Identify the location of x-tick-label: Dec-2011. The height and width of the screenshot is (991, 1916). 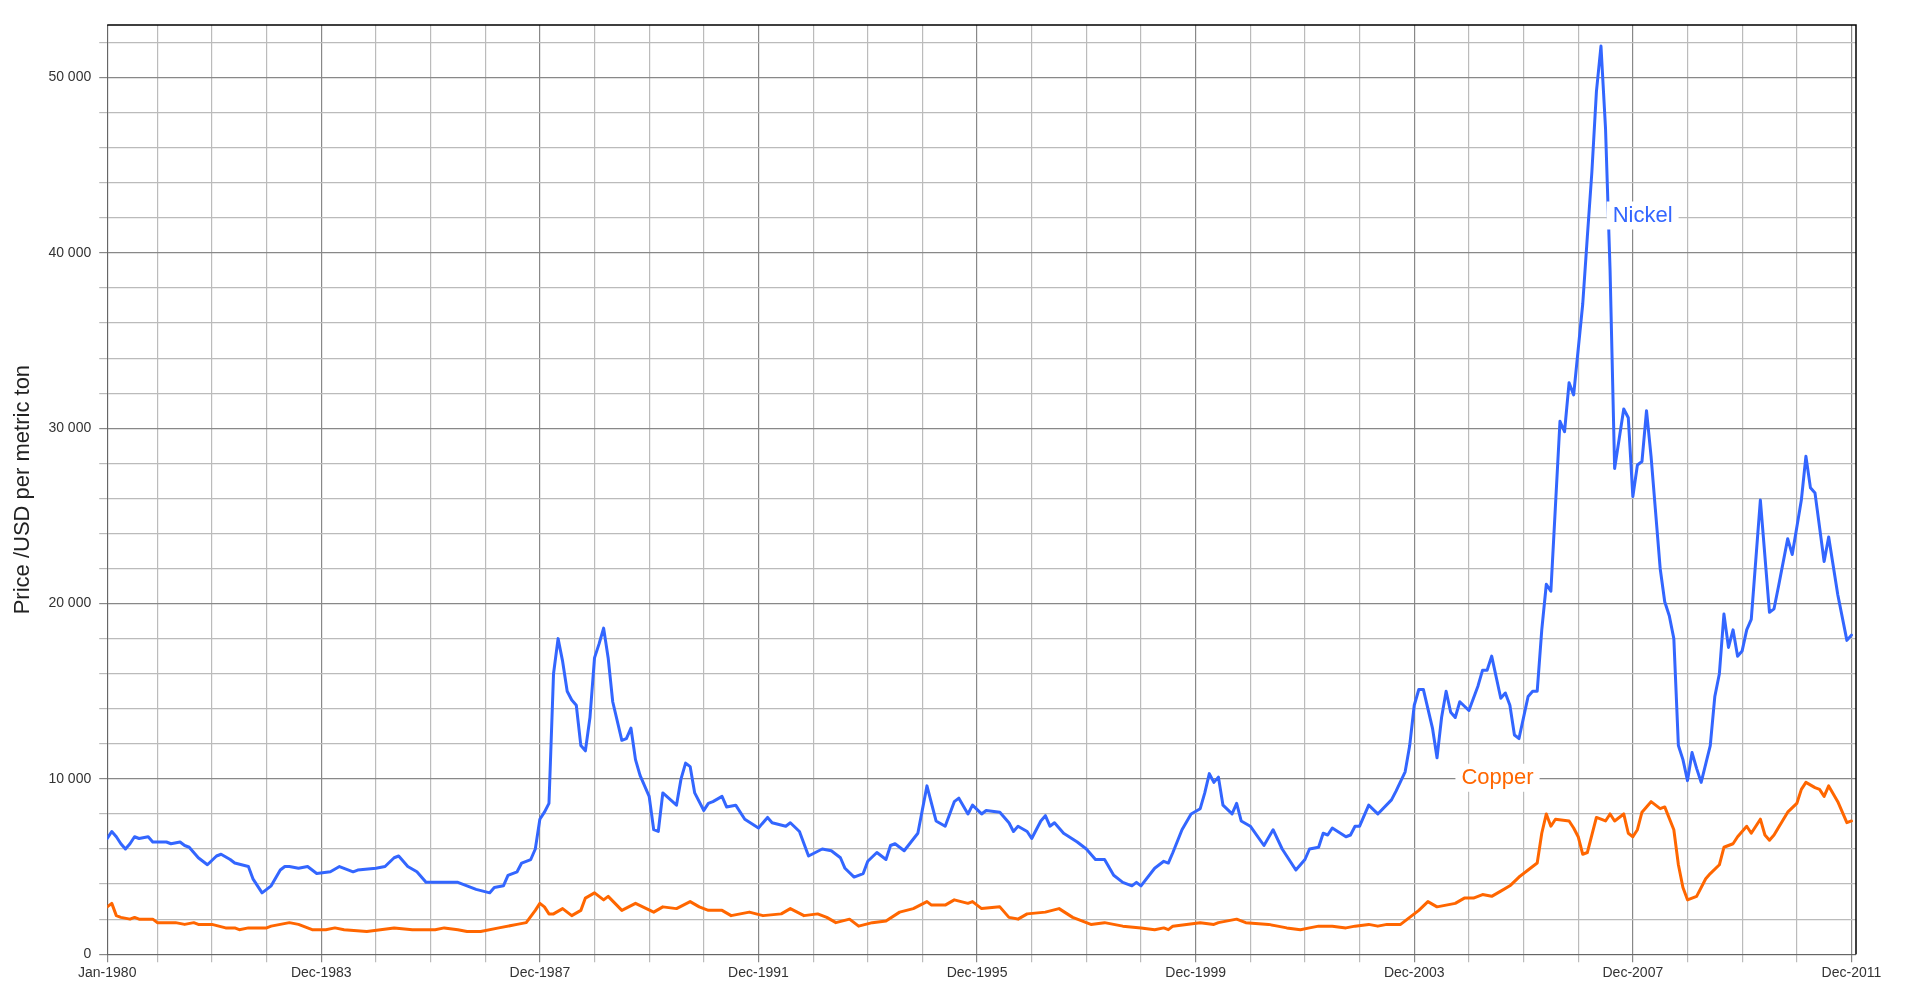
(1851, 972).